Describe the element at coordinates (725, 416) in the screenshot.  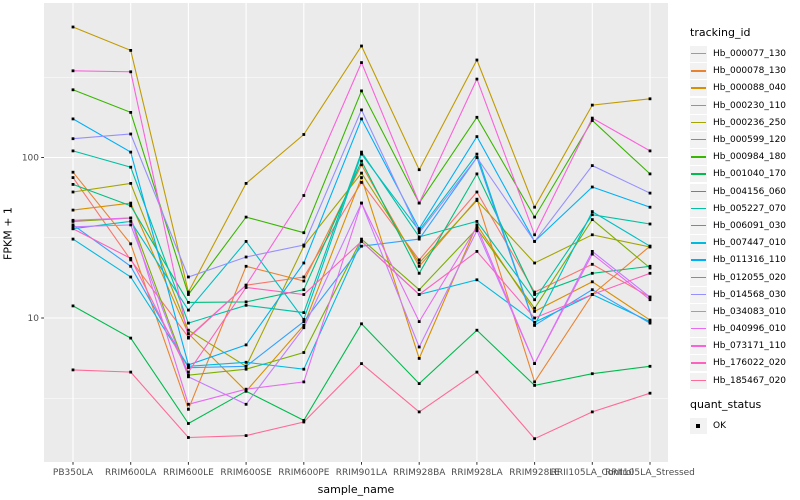
I see `legend-quant-status: quant_status OK` at that location.